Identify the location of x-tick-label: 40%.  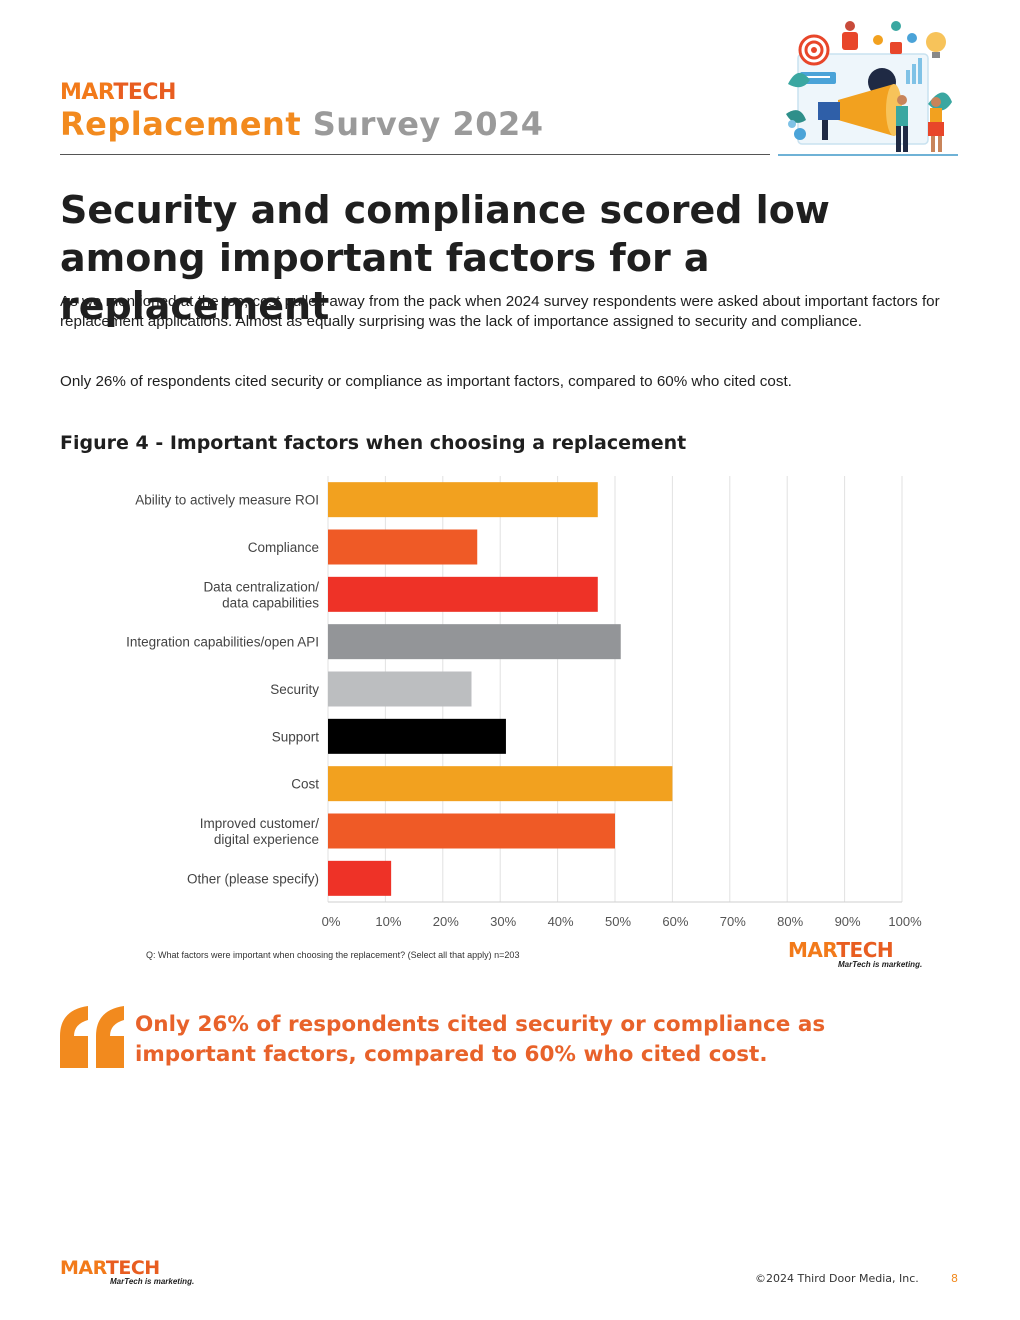
(561, 921).